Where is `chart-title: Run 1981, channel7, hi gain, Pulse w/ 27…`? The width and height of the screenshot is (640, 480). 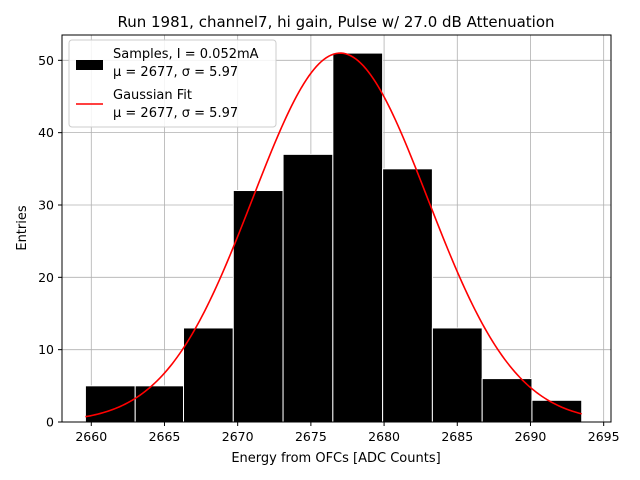
chart-title: Run 1981, channel7, hi gain, Pulse w/ 27… is located at coordinates (335, 22).